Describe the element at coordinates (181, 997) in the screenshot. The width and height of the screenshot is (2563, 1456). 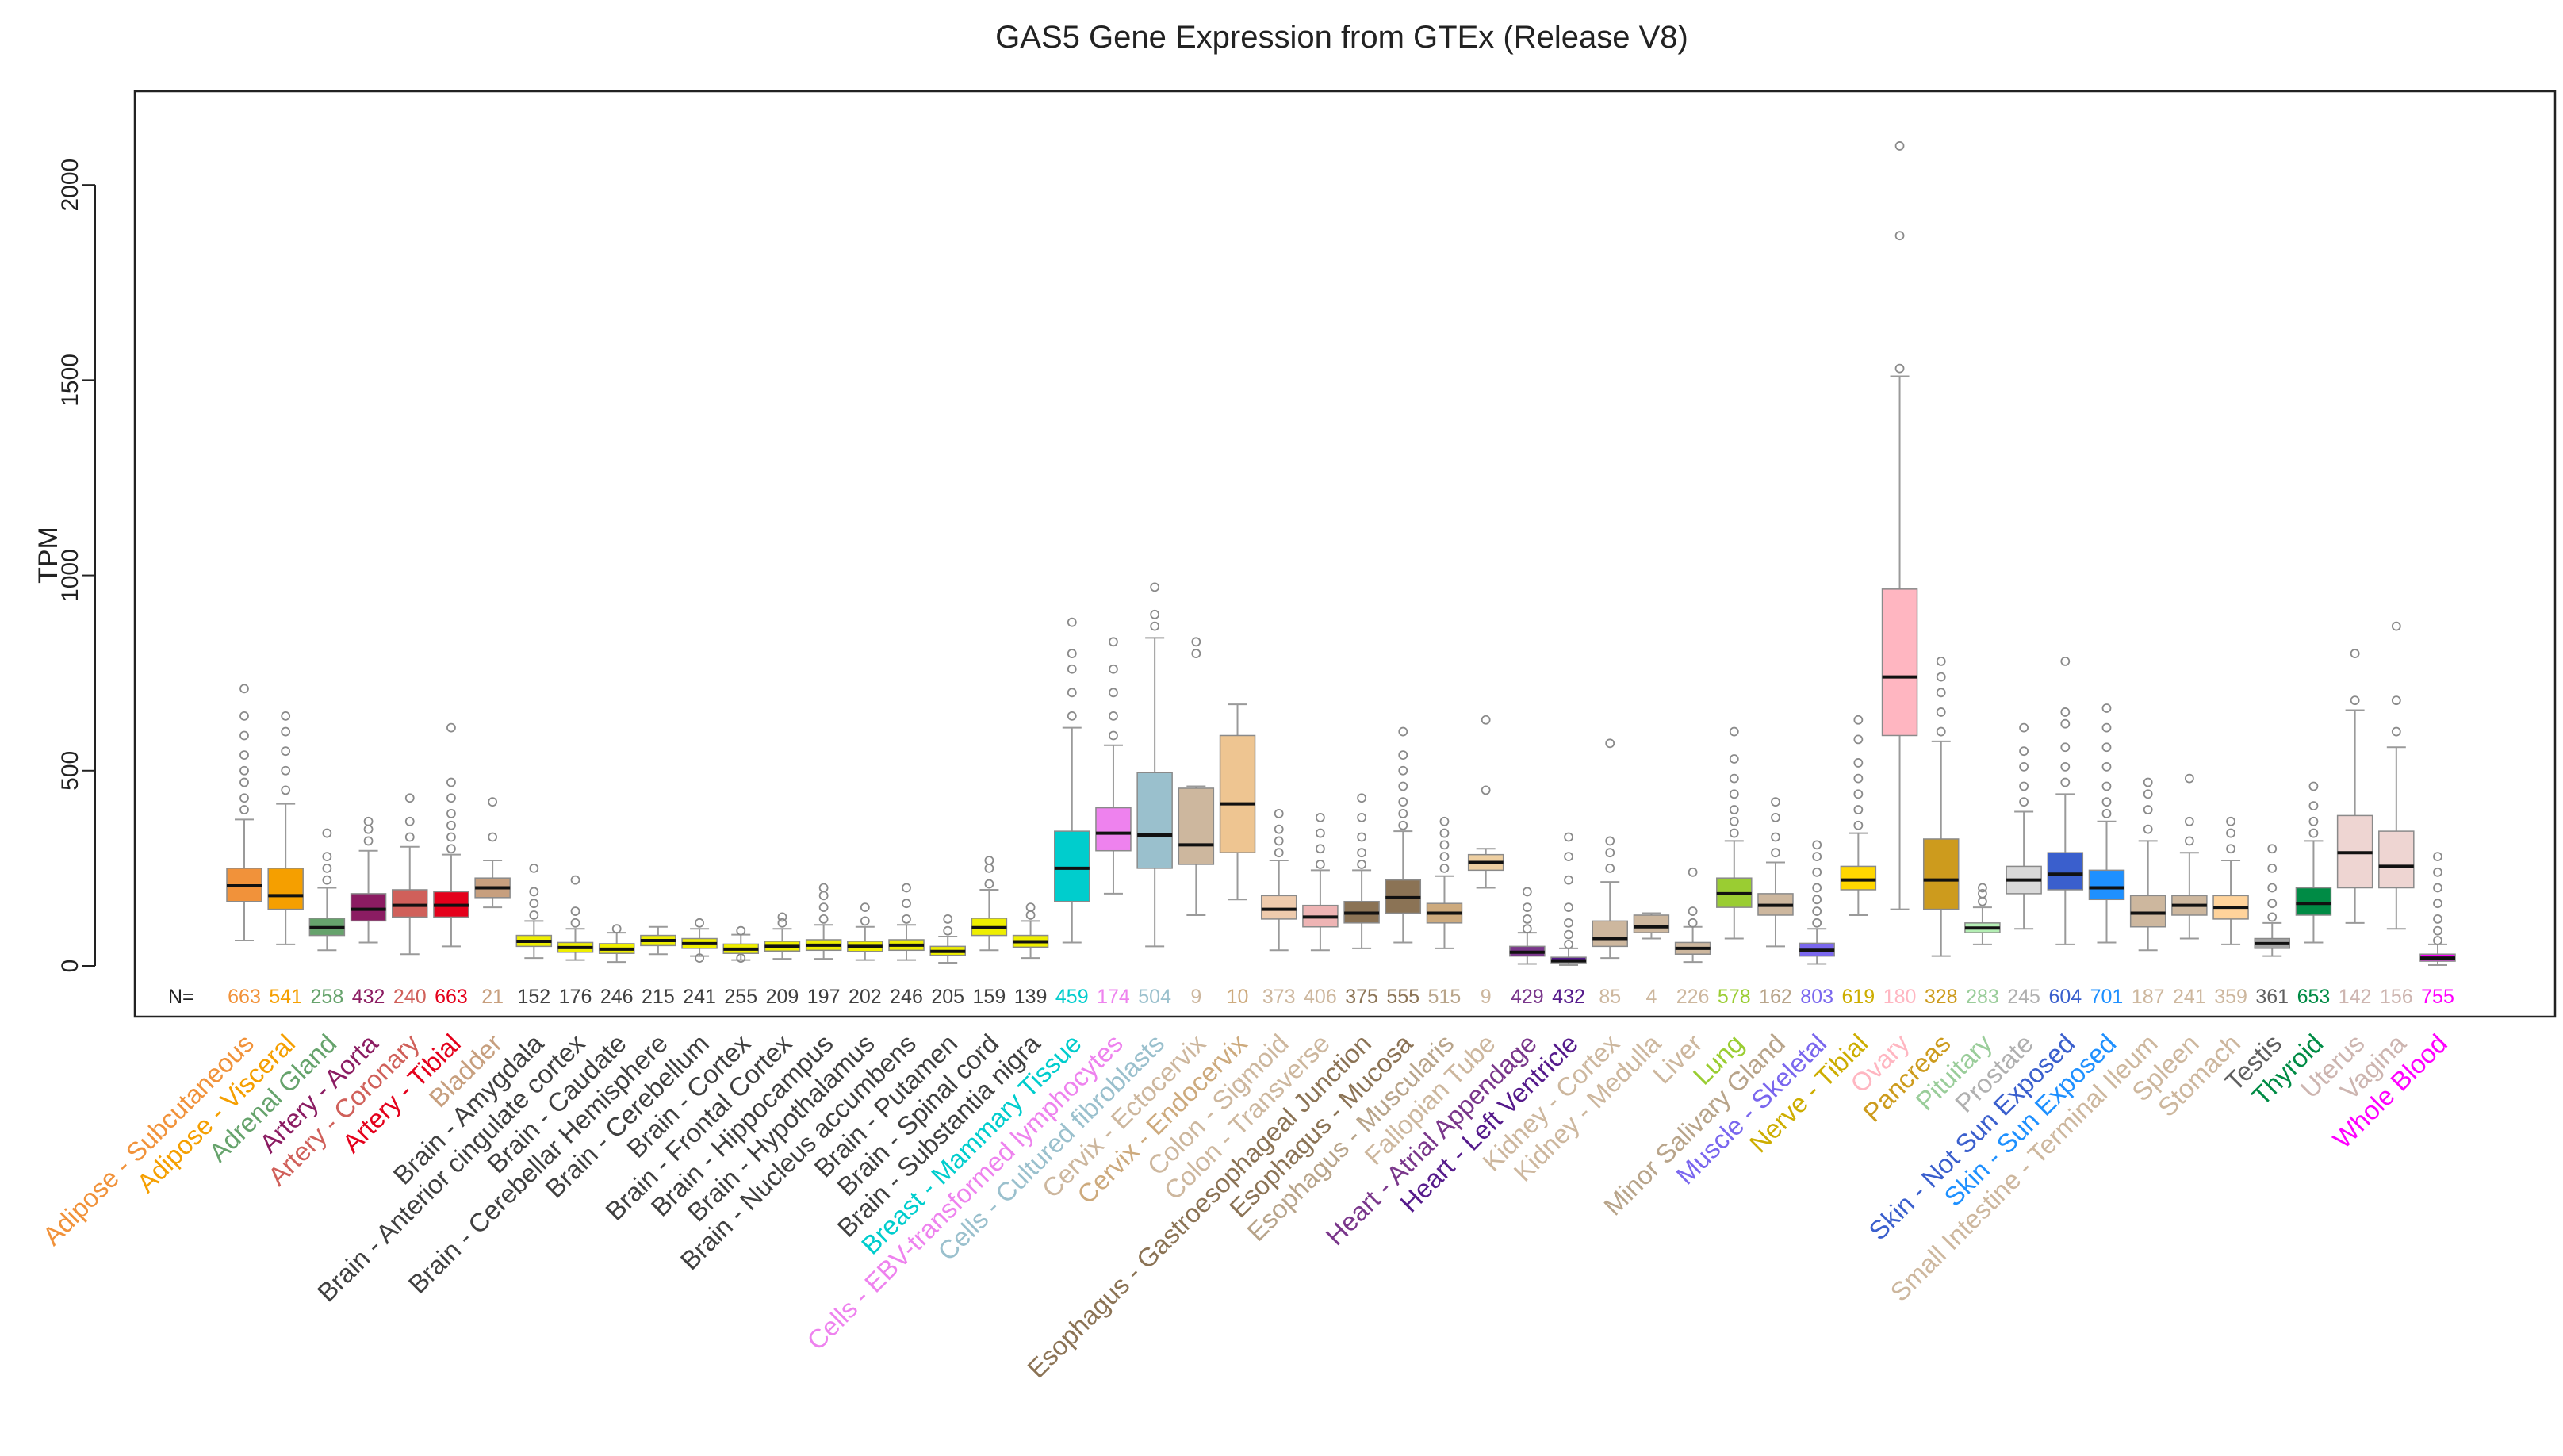
I see `n-label: N=` at that location.